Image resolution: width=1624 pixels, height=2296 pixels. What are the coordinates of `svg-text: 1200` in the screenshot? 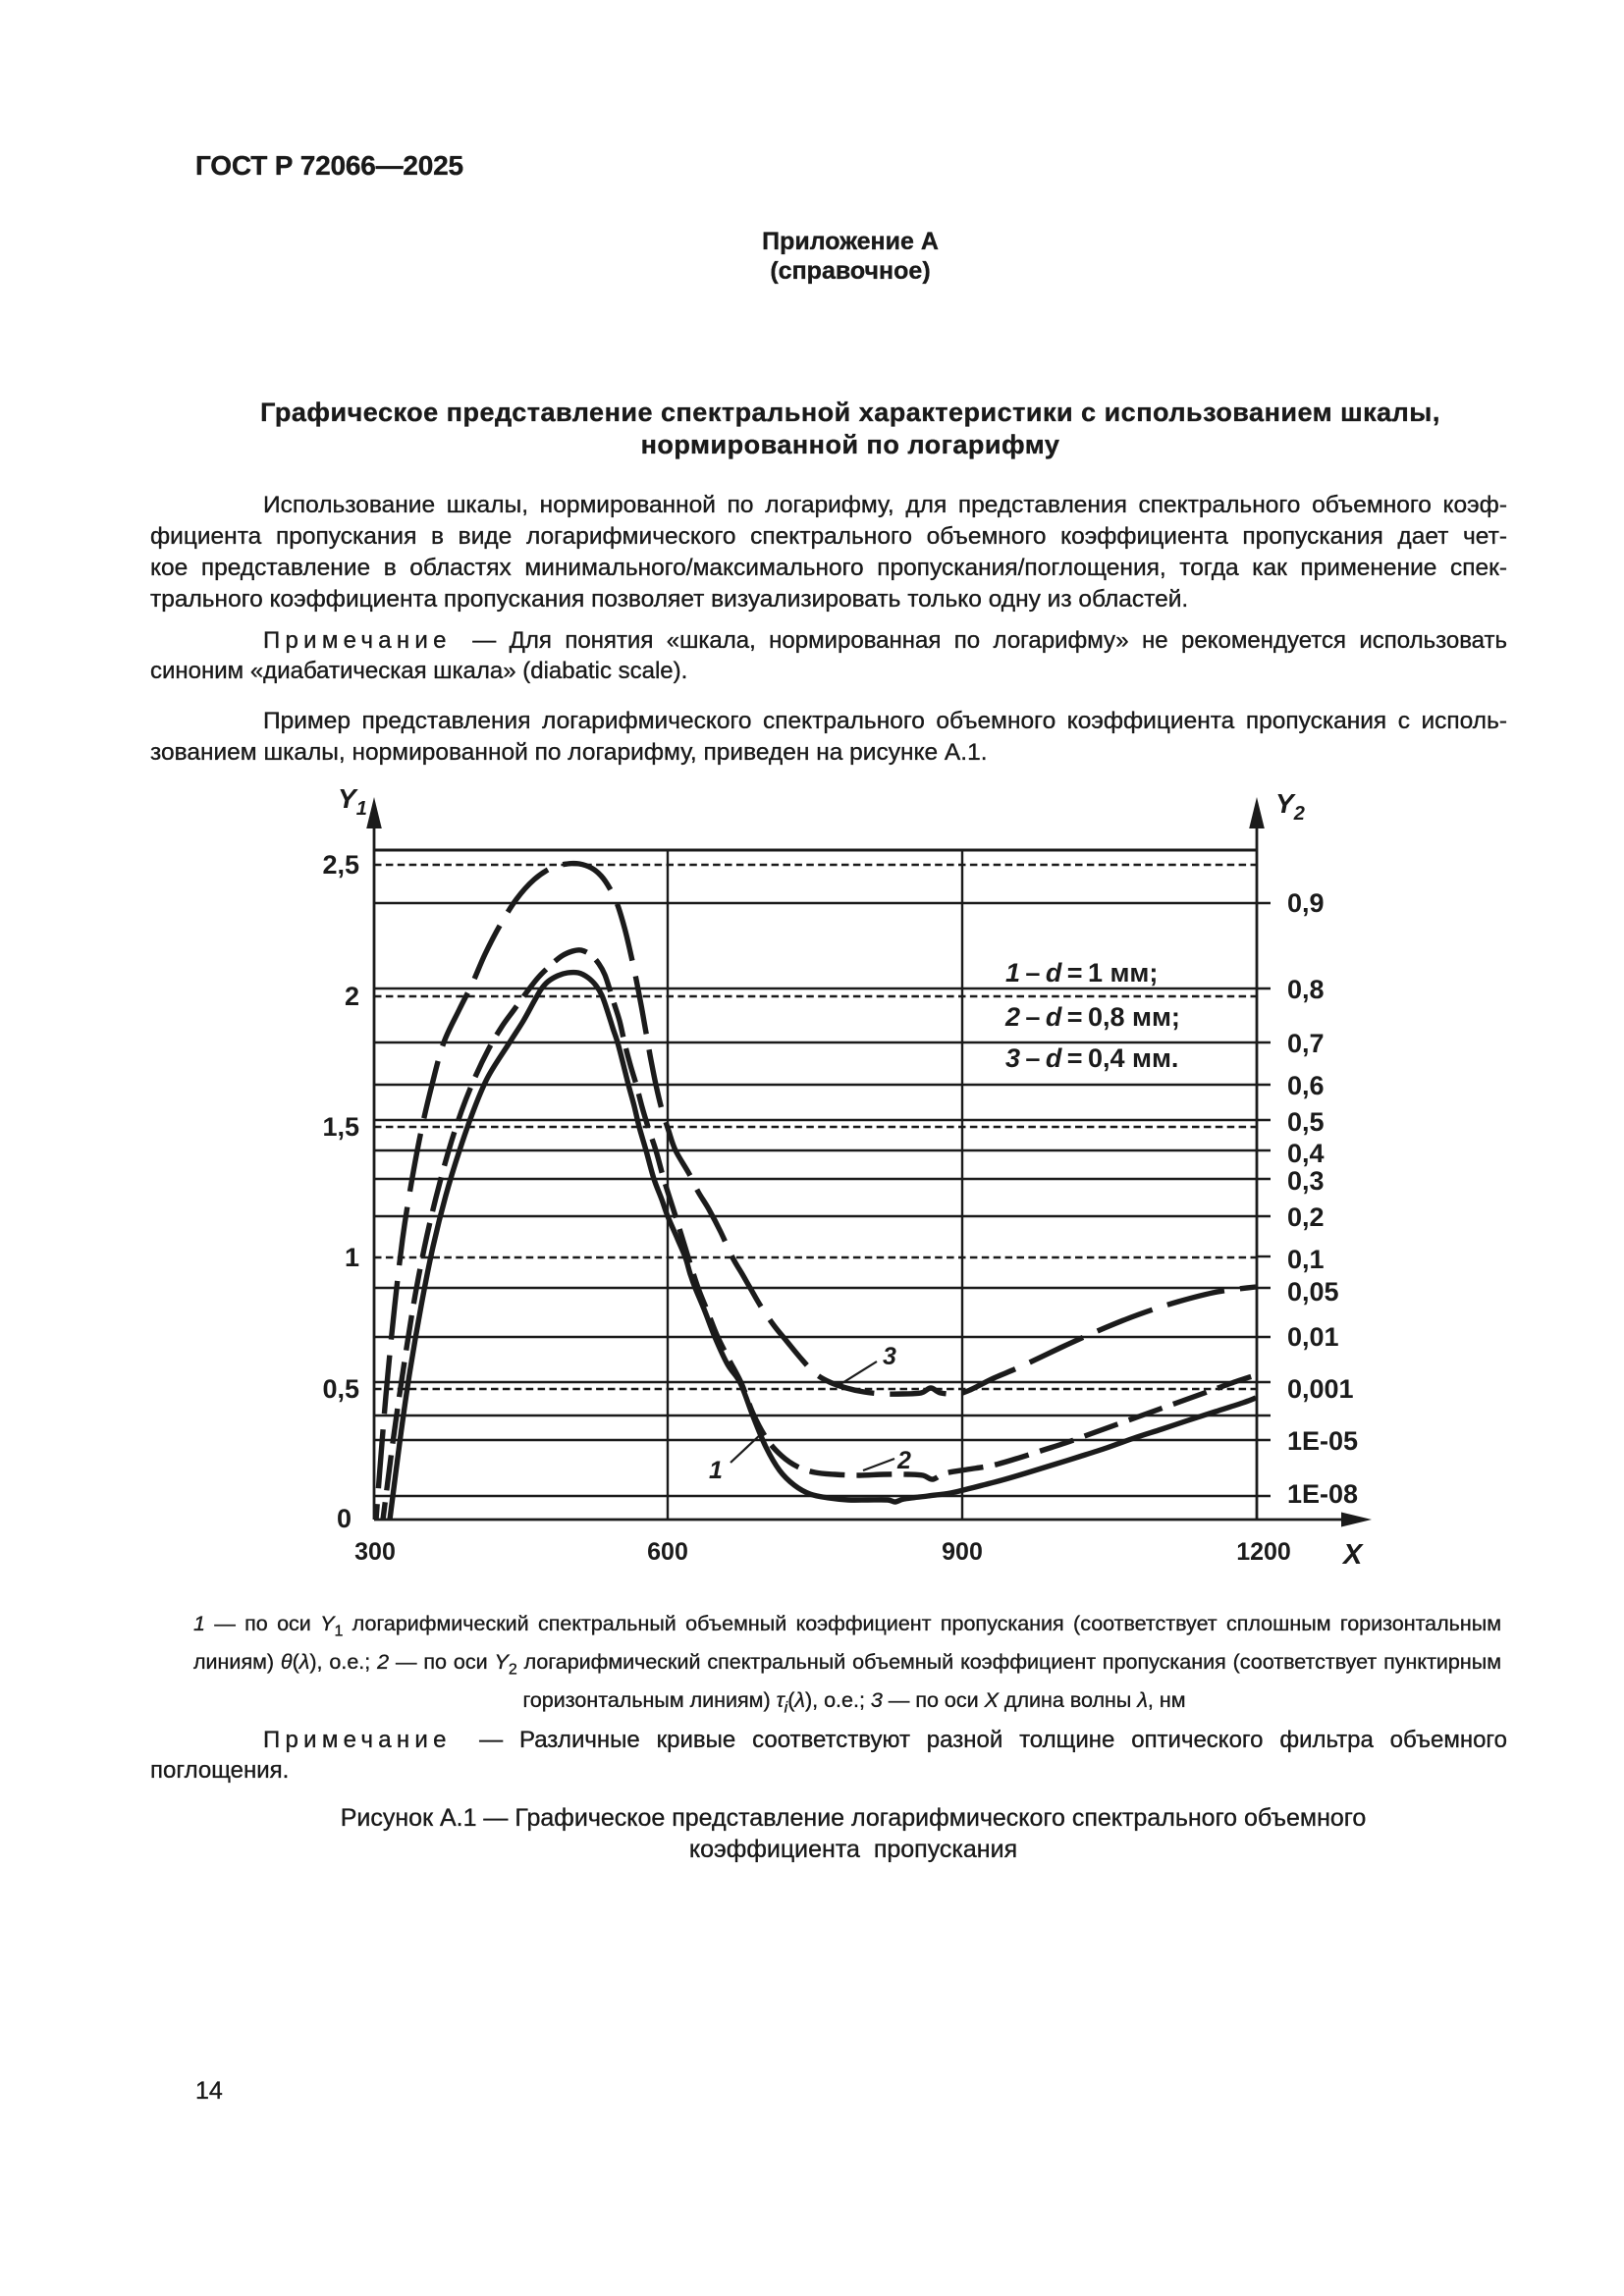 It's located at (1263, 1552).